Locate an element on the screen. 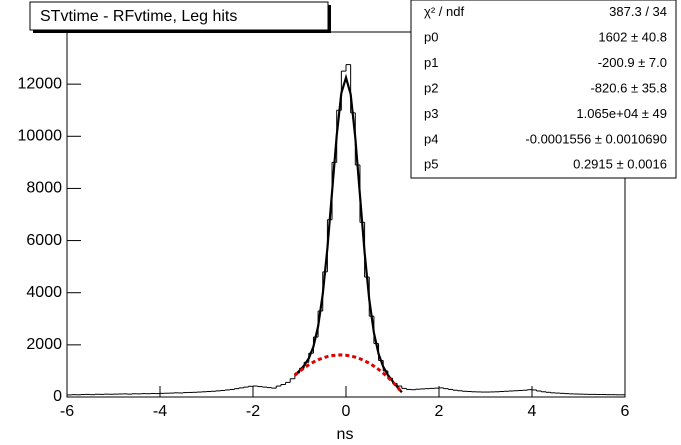  x-tick-label: 4 is located at coordinates (532, 411).